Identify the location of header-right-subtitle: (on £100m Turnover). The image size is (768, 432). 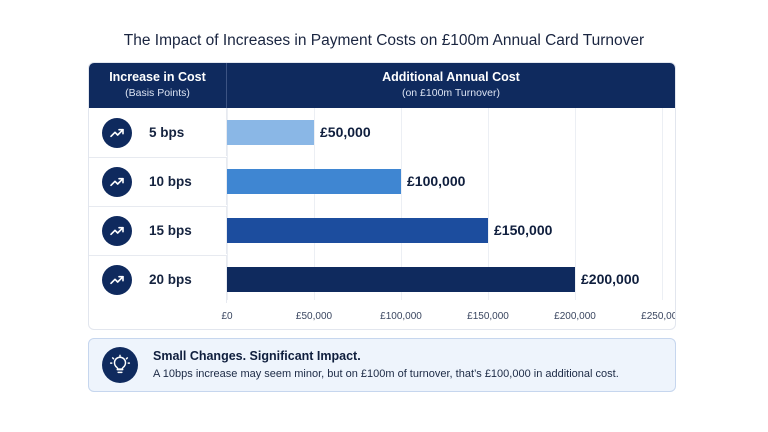
(451, 93).